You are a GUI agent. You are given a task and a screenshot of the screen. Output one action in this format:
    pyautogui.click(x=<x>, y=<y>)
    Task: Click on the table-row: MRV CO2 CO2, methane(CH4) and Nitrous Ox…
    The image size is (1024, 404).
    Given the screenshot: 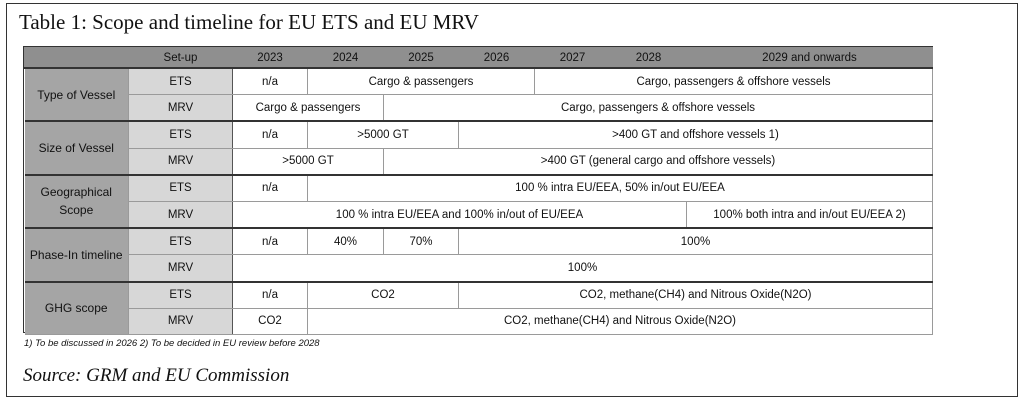 What is the action you would take?
    pyautogui.click(x=479, y=321)
    